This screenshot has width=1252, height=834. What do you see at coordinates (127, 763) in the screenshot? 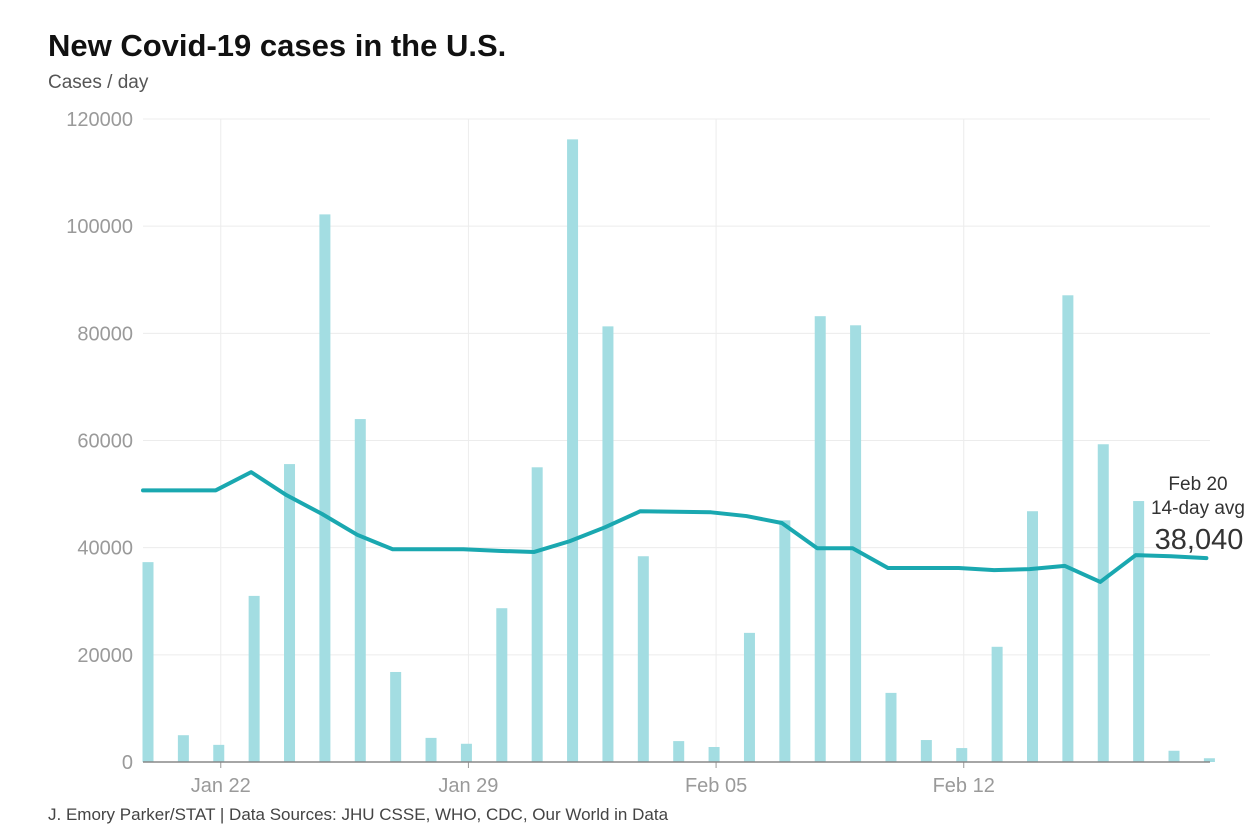
I see `y-tick-label: 0` at bounding box center [127, 763].